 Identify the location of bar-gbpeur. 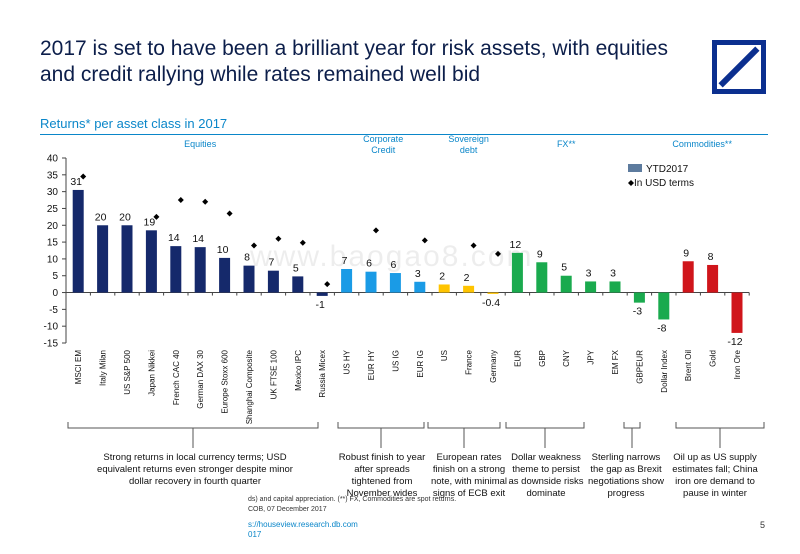
(639, 297).